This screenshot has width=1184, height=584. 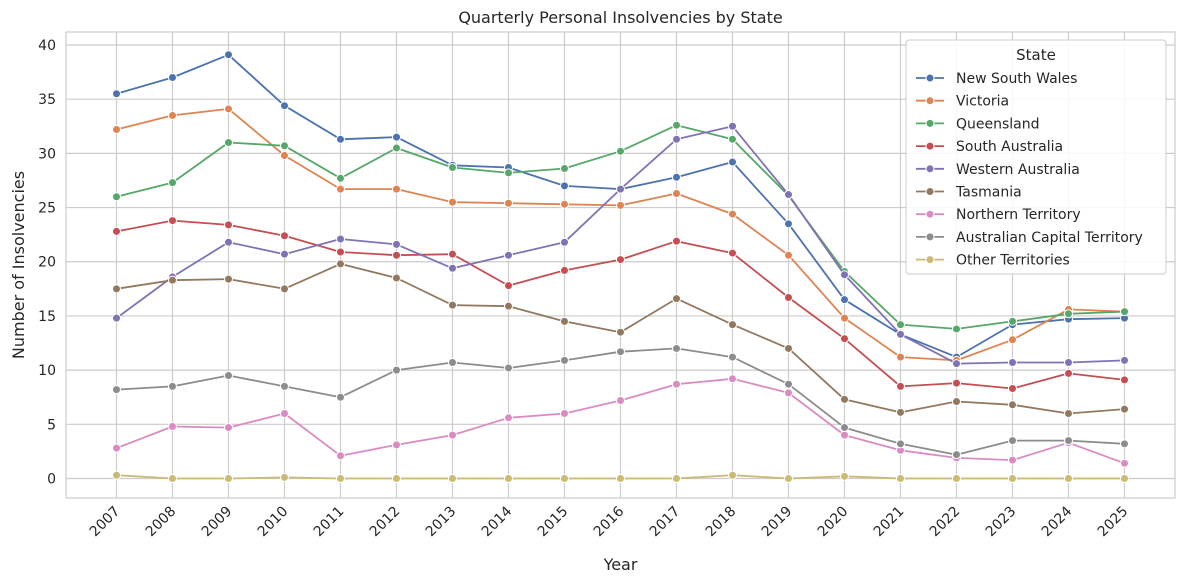 What do you see at coordinates (273, 522) in the screenshot?
I see `x-tick-label: 2010` at bounding box center [273, 522].